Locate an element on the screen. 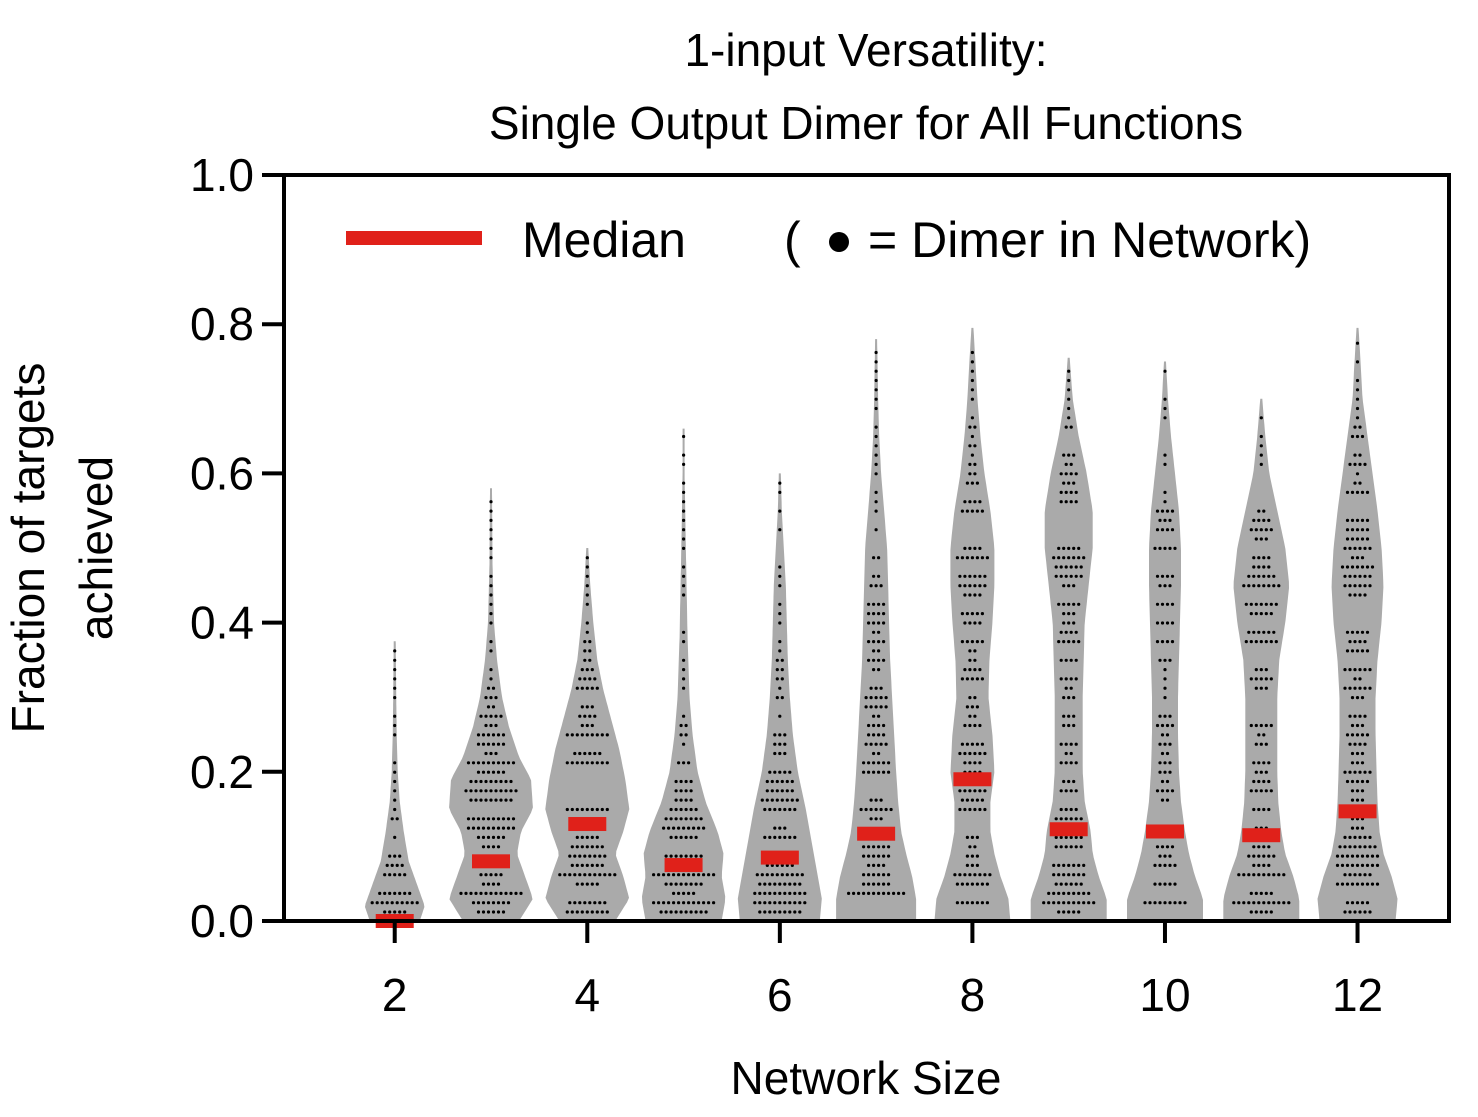 The image size is (1478, 1117). x-axis: 2 4 6 8 10 12 is located at coordinates (882, 971).